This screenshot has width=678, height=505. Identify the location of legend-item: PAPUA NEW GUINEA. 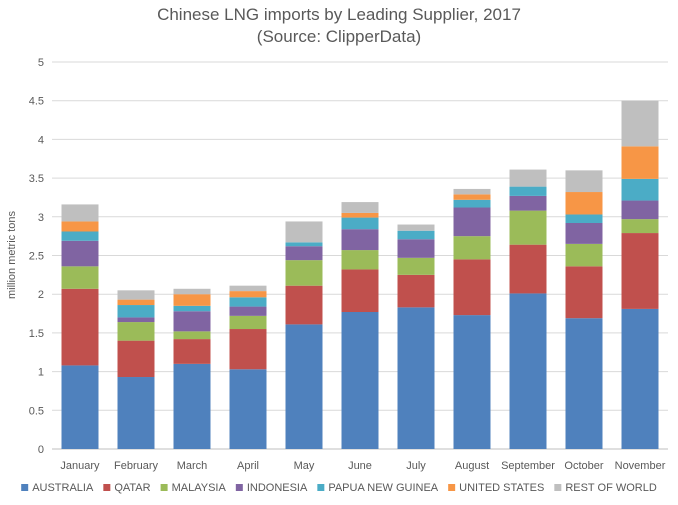
(378, 488).